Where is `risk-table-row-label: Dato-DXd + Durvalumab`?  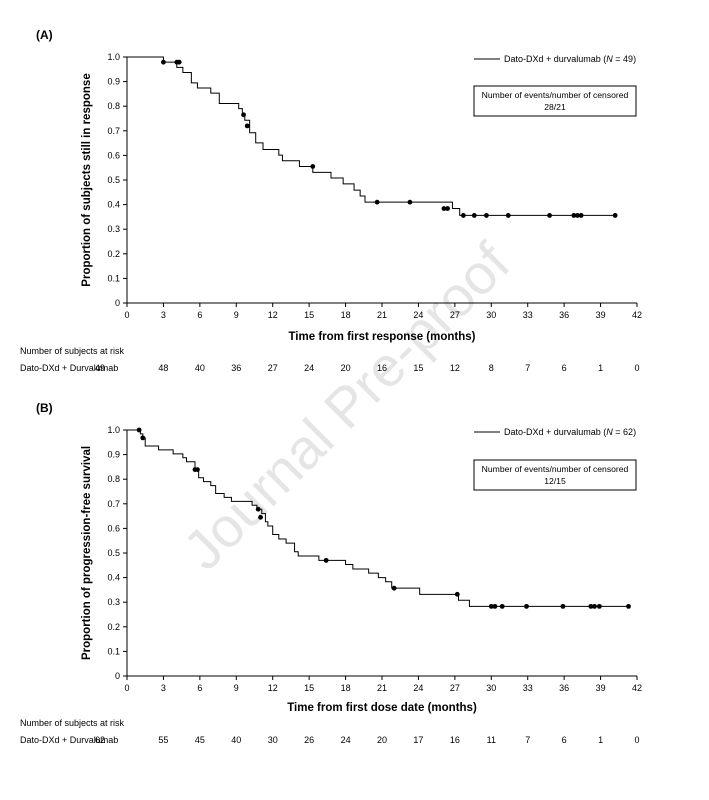 risk-table-row-label: Dato-DXd + Durvalumab is located at coordinates (69, 740).